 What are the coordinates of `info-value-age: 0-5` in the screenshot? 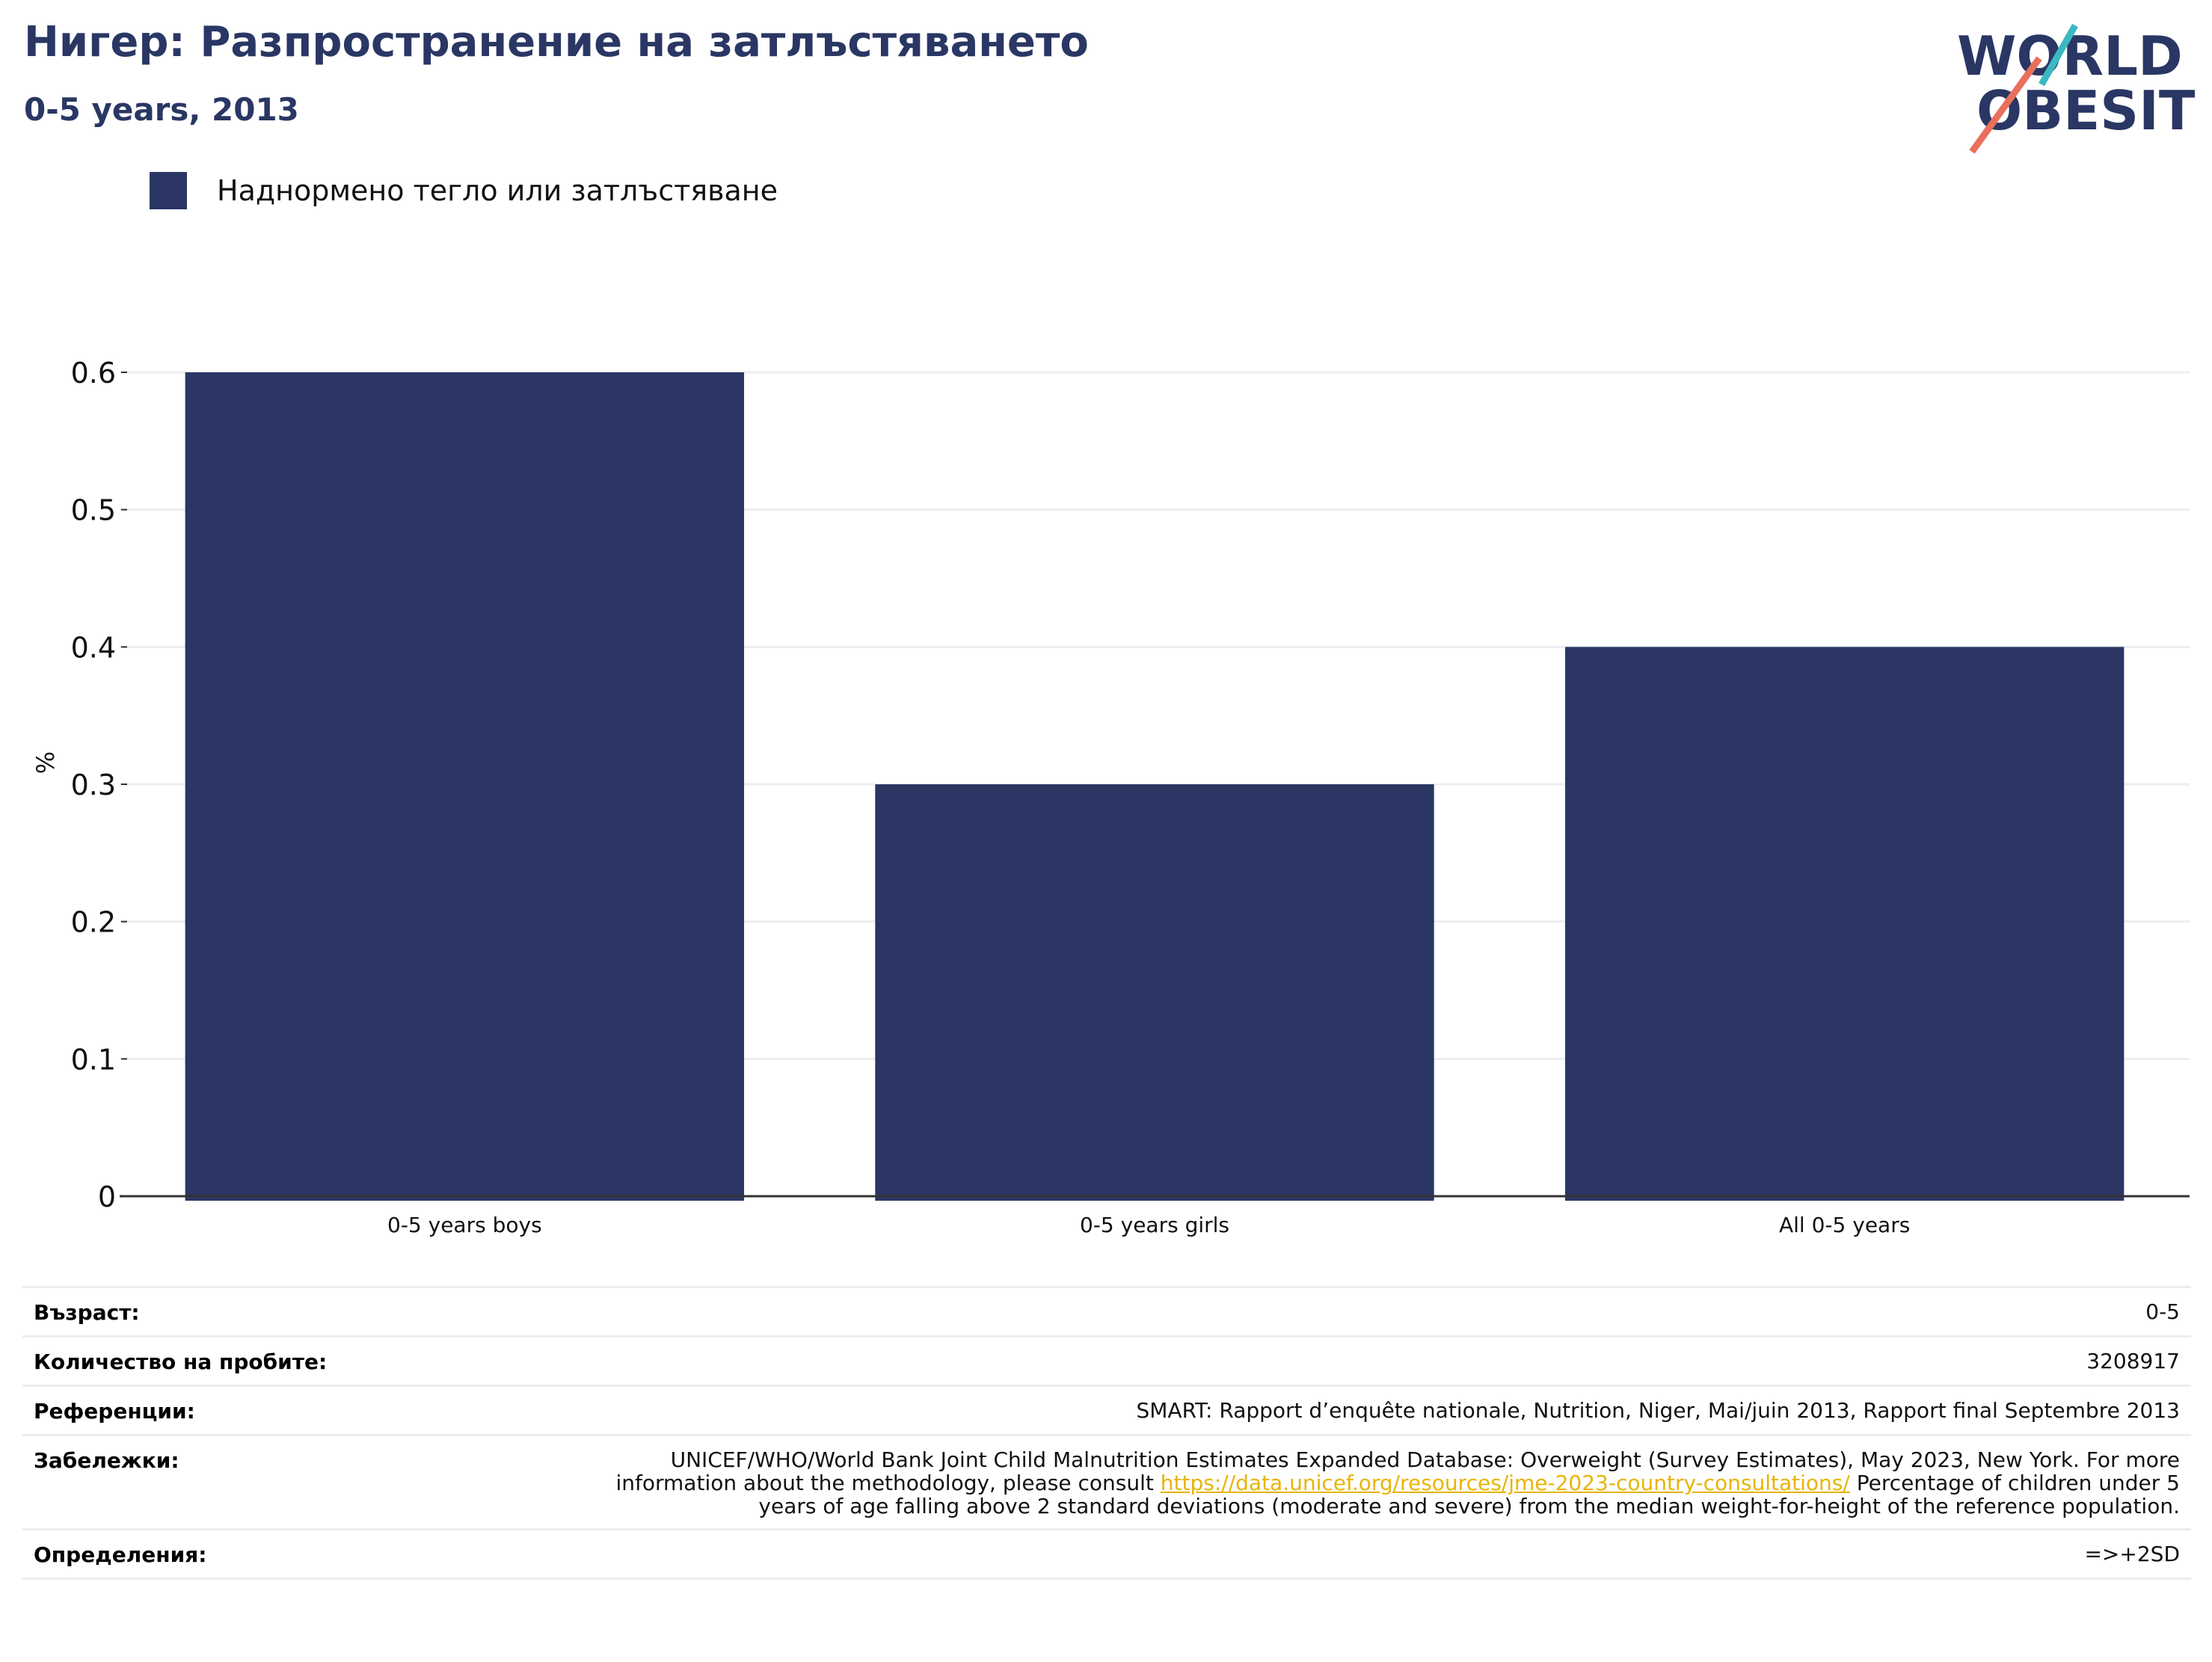 It's located at (2162, 1311).